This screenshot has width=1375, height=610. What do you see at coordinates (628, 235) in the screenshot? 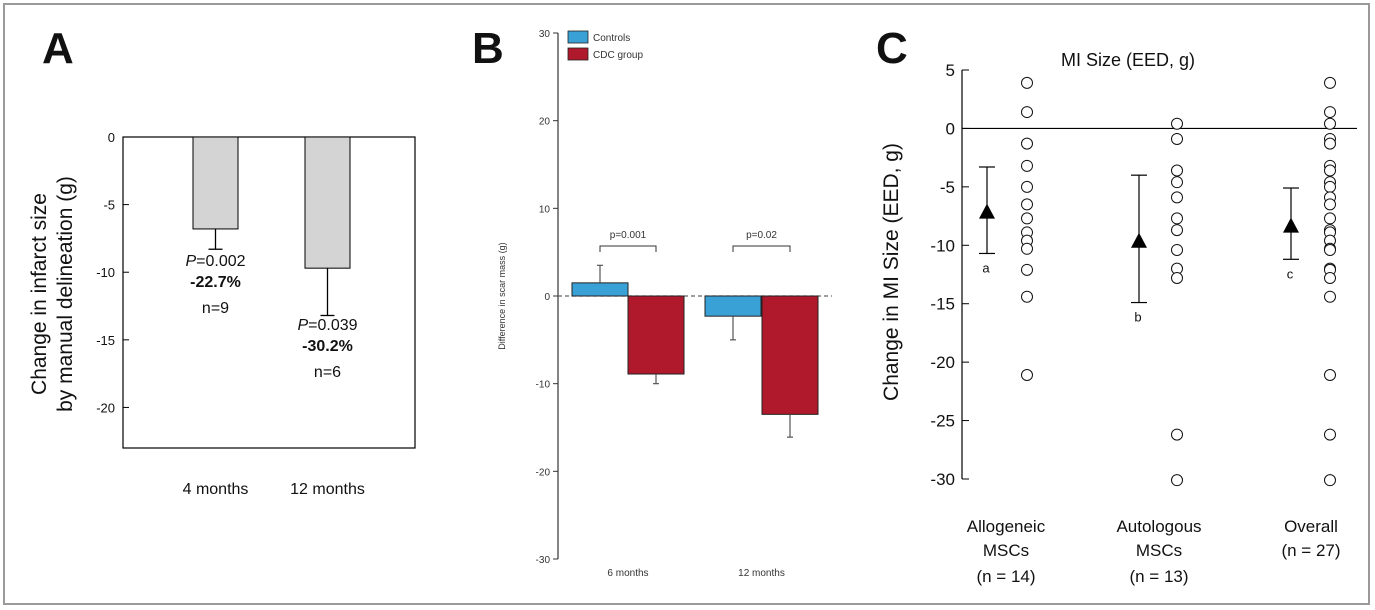
I see `panel-b-pvalue: p=0.001` at bounding box center [628, 235].